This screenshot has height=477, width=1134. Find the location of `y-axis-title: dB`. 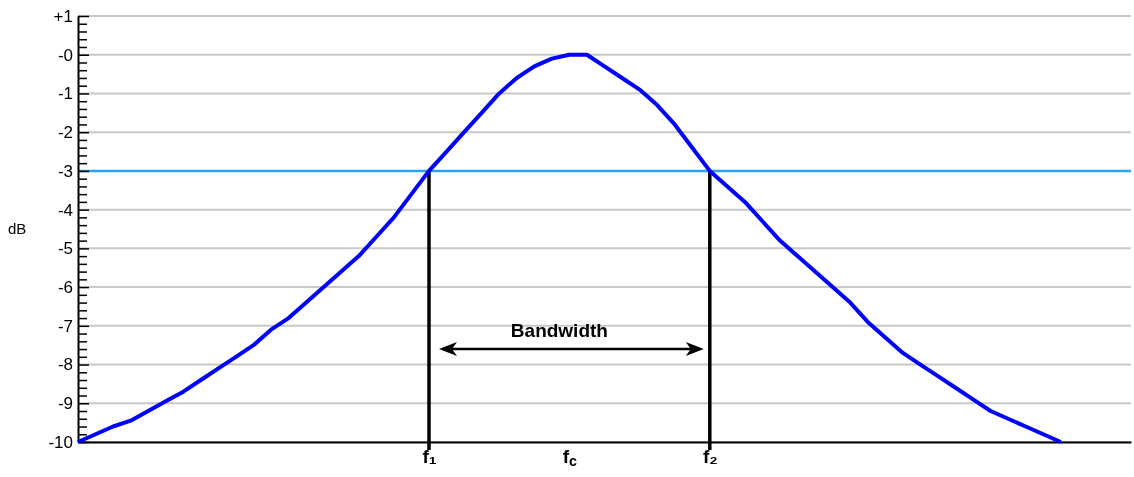

y-axis-title: dB is located at coordinates (17, 229).